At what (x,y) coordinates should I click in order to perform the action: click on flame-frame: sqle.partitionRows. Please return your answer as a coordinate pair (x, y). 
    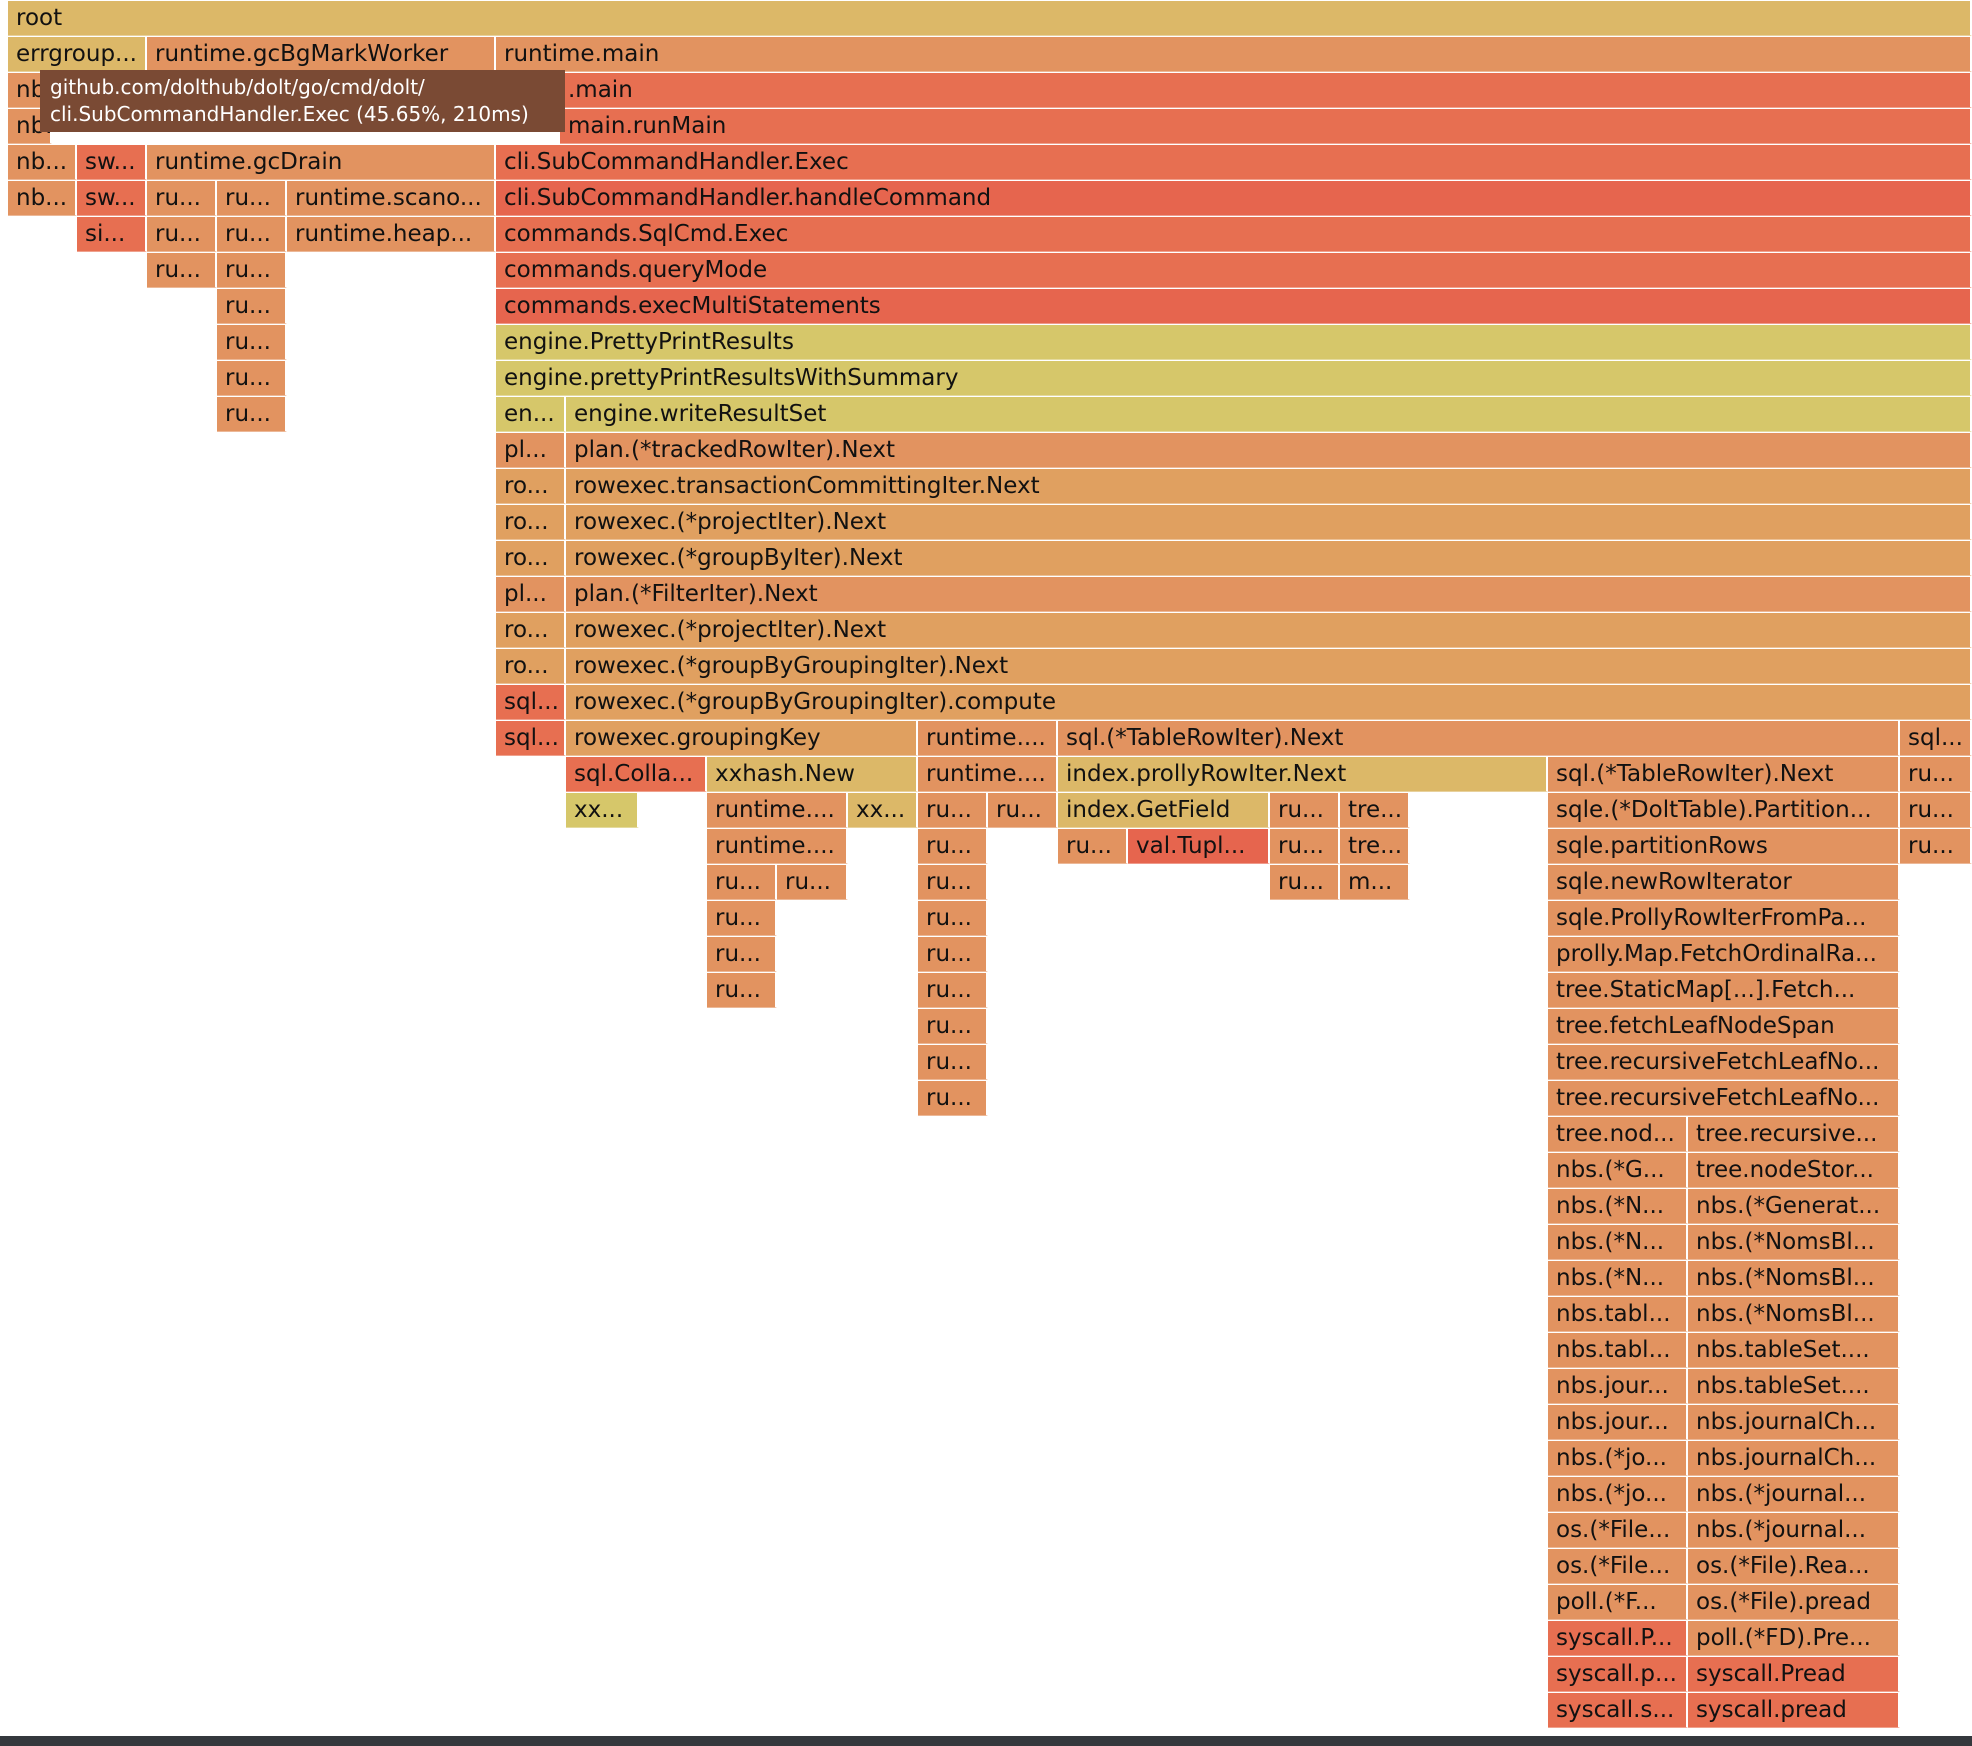
    Looking at the image, I should click on (1724, 846).